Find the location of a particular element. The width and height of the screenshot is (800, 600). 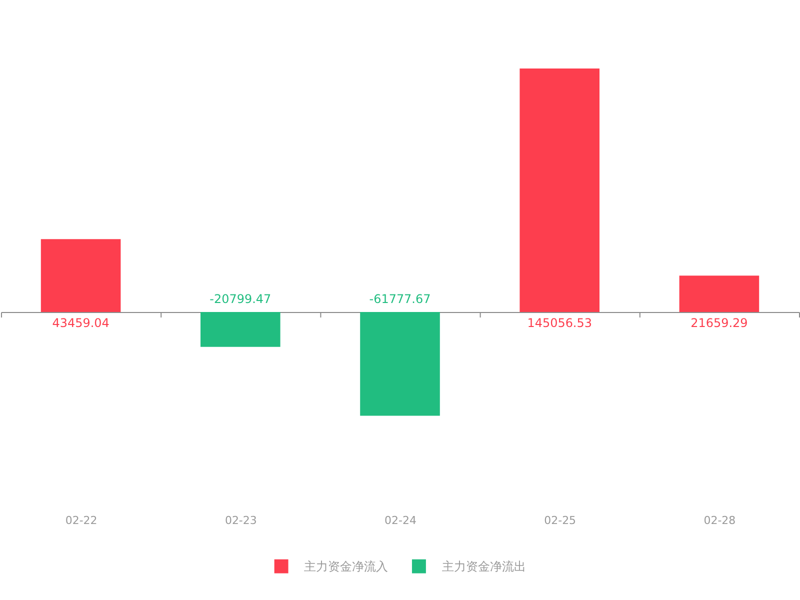

data-label: 21659.29 is located at coordinates (719, 323).